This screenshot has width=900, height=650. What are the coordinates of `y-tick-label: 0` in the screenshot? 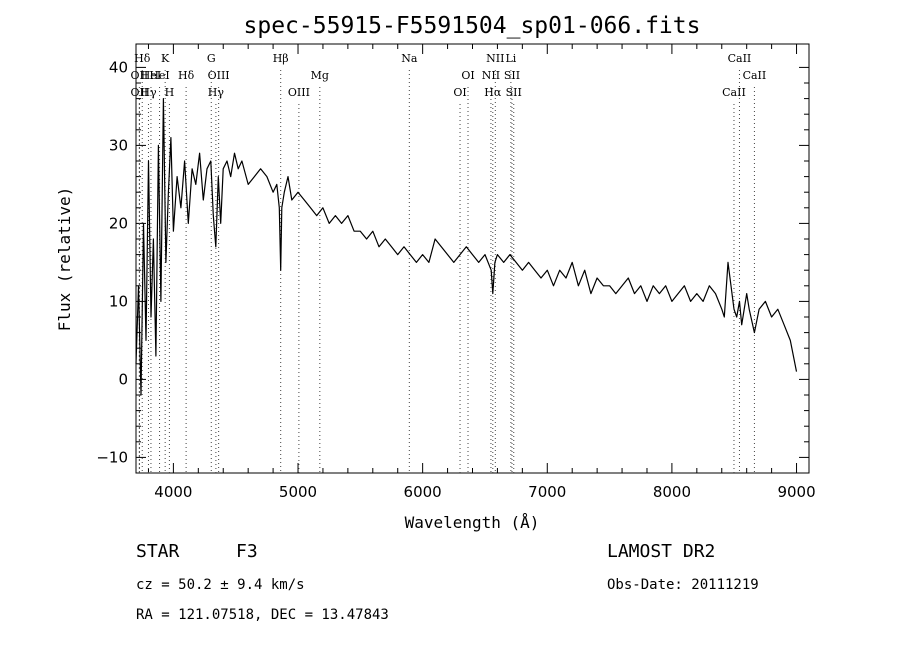 It's located at (123, 379).